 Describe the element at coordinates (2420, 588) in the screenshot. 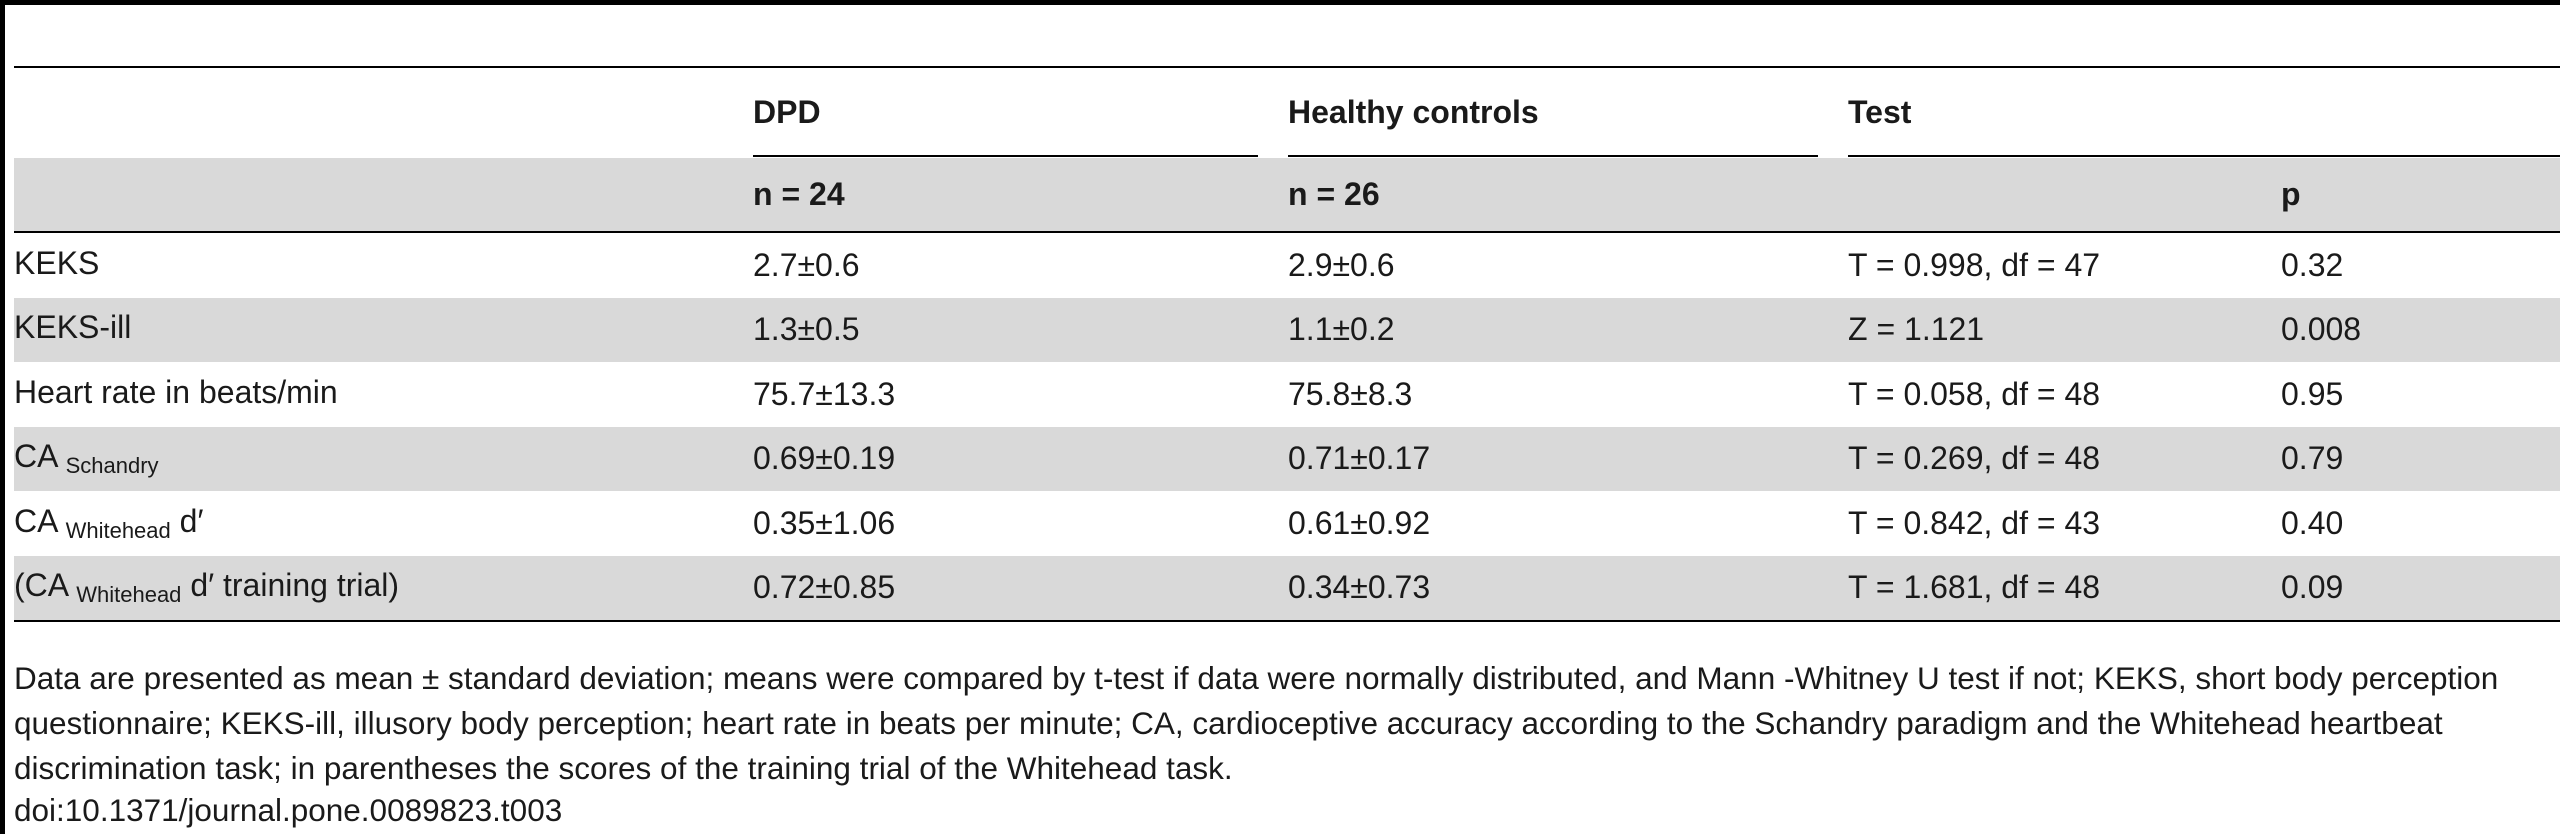

I see `cell-p: 0.09` at that location.